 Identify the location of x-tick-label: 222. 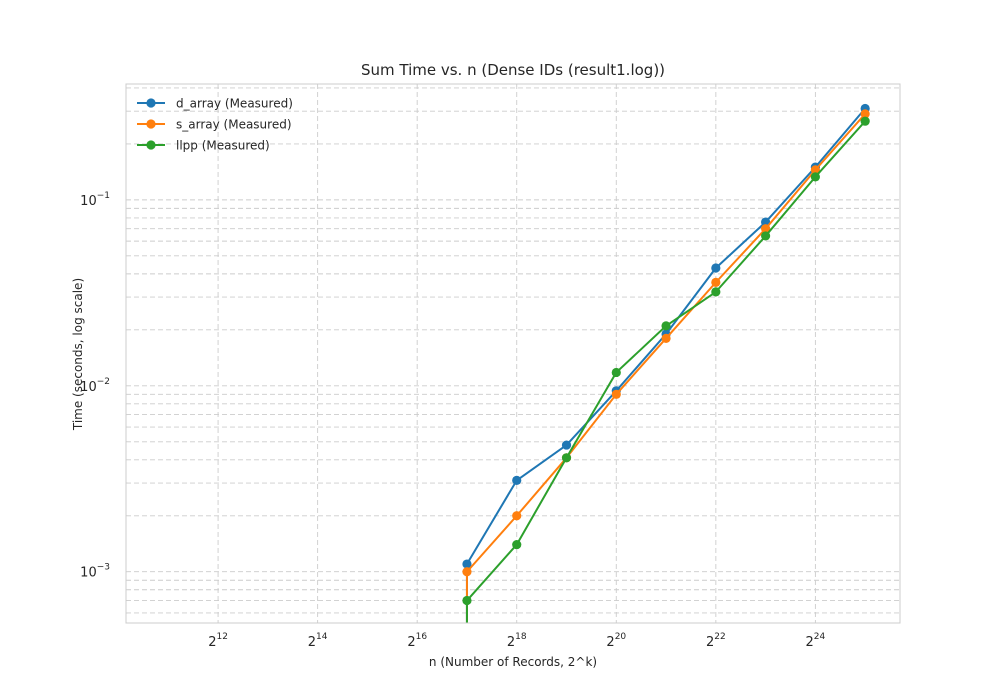
(716, 641).